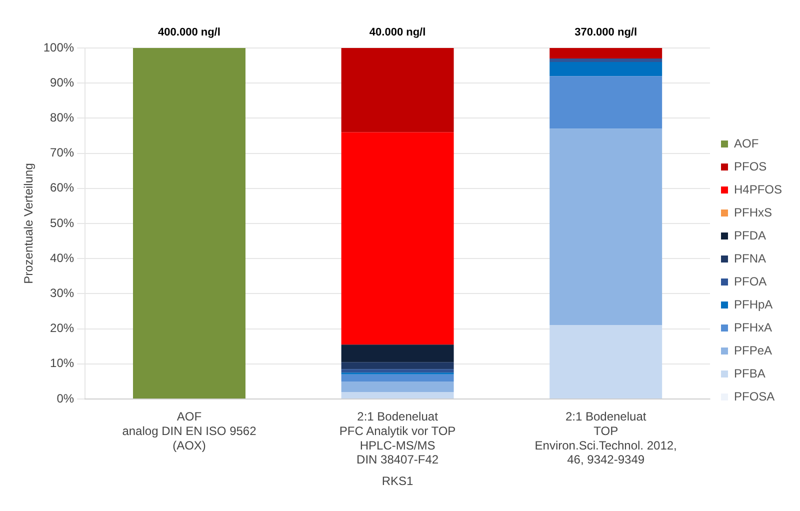  I want to click on y-tick-label: 20%, so click(62, 328).